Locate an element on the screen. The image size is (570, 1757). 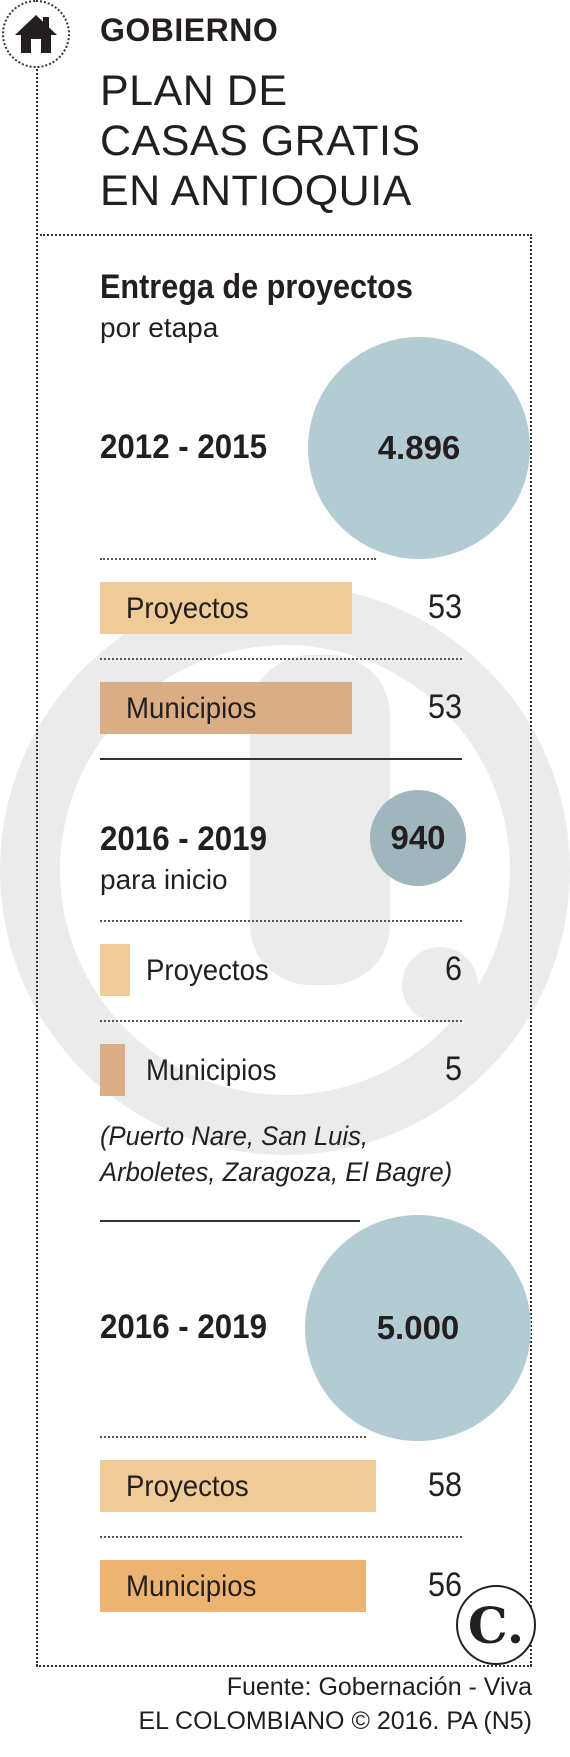
period-note-2: para inicio is located at coordinates (164, 879).